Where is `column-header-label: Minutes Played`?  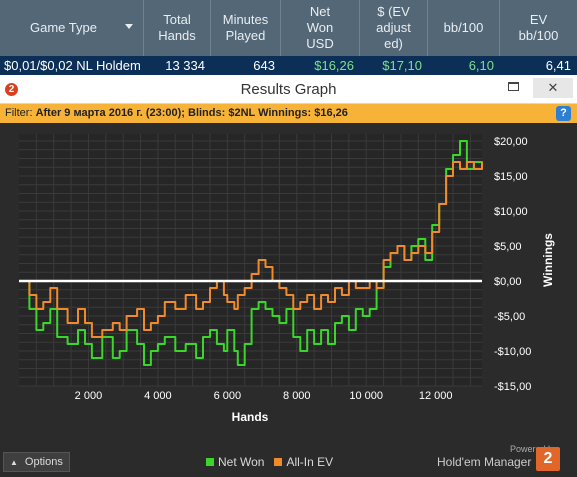 column-header-label: Minutes Played is located at coordinates (246, 28).